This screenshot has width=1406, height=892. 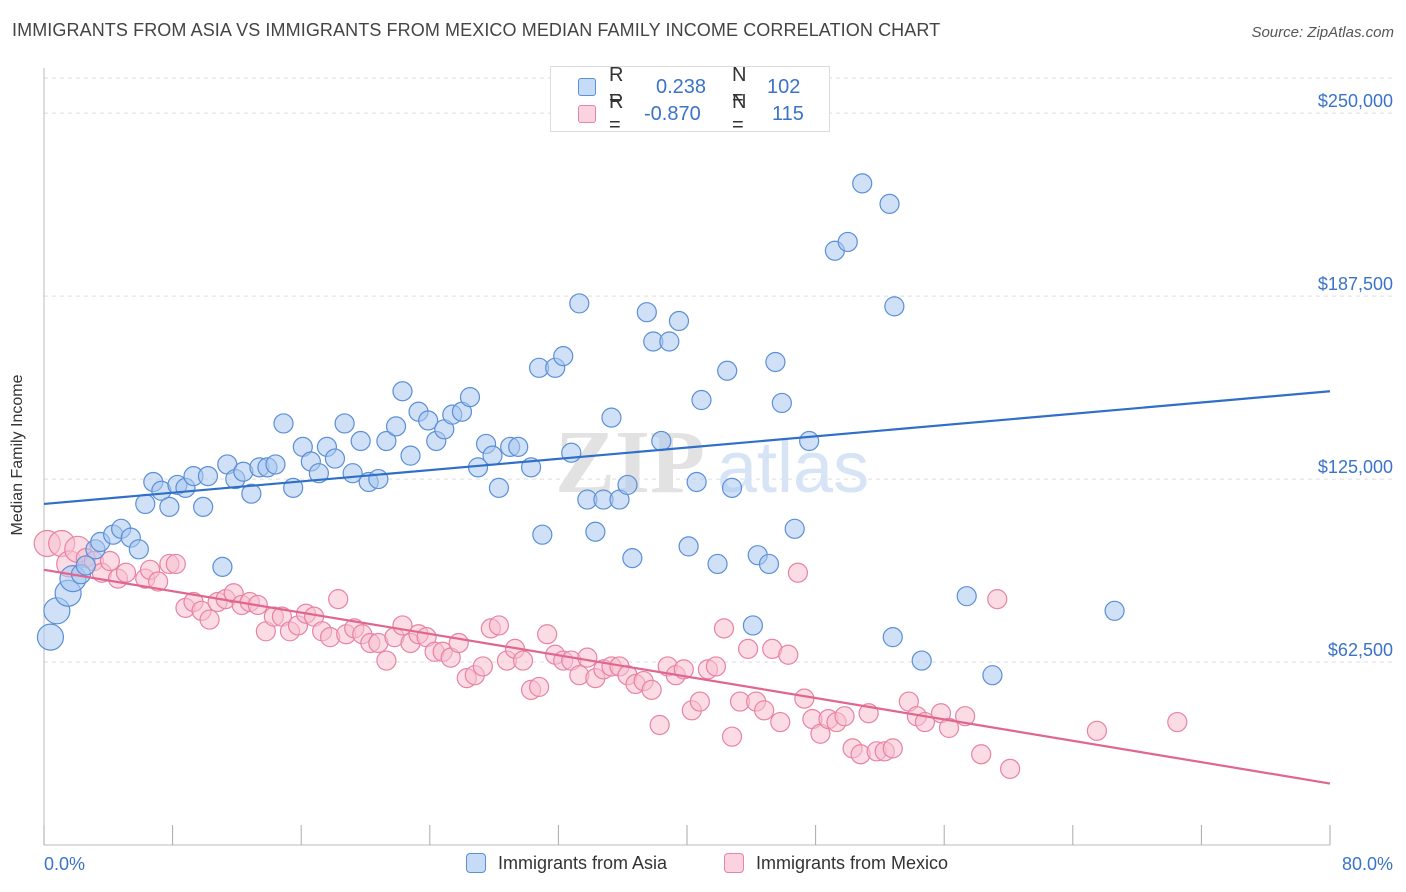 I want to click on y-tick-labels: $62,500 $125,000 $187,500 $250,000, so click(x=1355, y=375).